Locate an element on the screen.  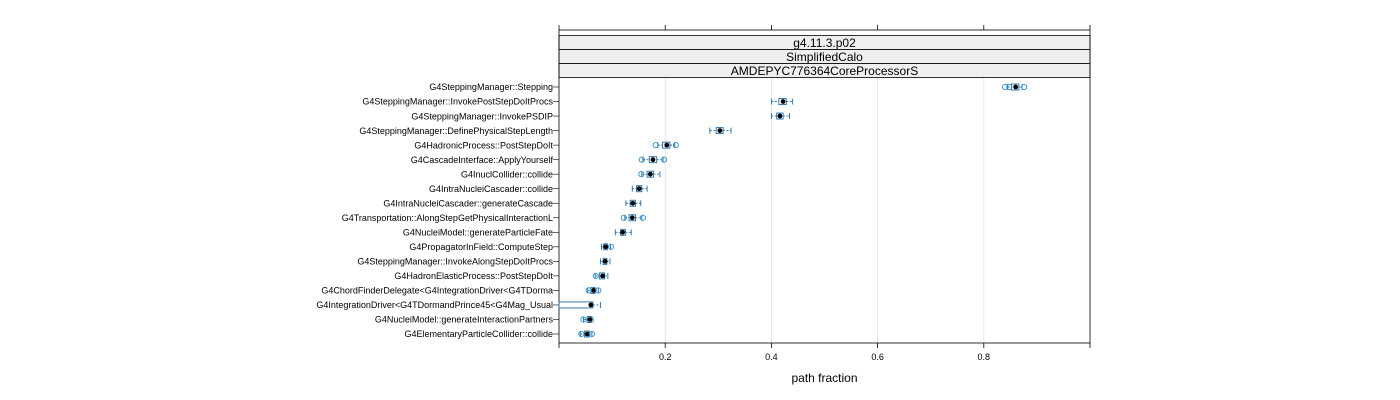
category-label: G4IntraNucleiCascader::generateCascade is located at coordinates (468, 203).